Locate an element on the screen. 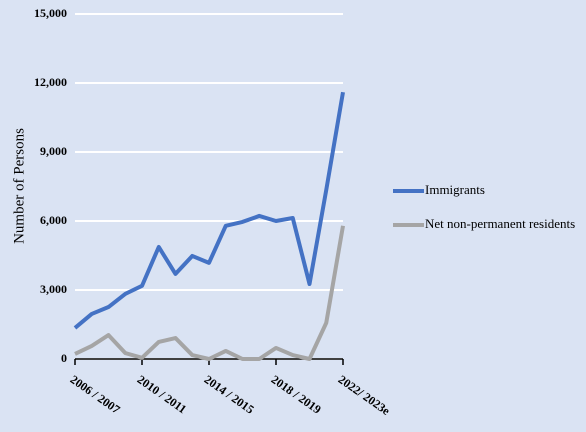 The width and height of the screenshot is (586, 432). y-tick-label: 15,000 is located at coordinates (50, 13).